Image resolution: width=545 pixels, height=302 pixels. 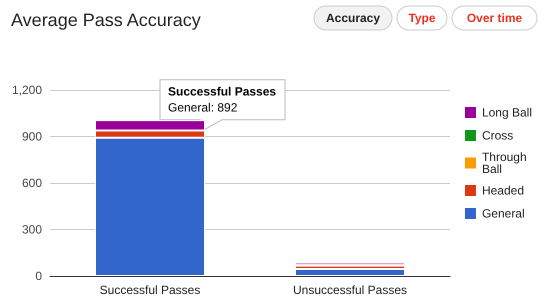 I want to click on y-tick-label: 300, so click(x=32, y=229).